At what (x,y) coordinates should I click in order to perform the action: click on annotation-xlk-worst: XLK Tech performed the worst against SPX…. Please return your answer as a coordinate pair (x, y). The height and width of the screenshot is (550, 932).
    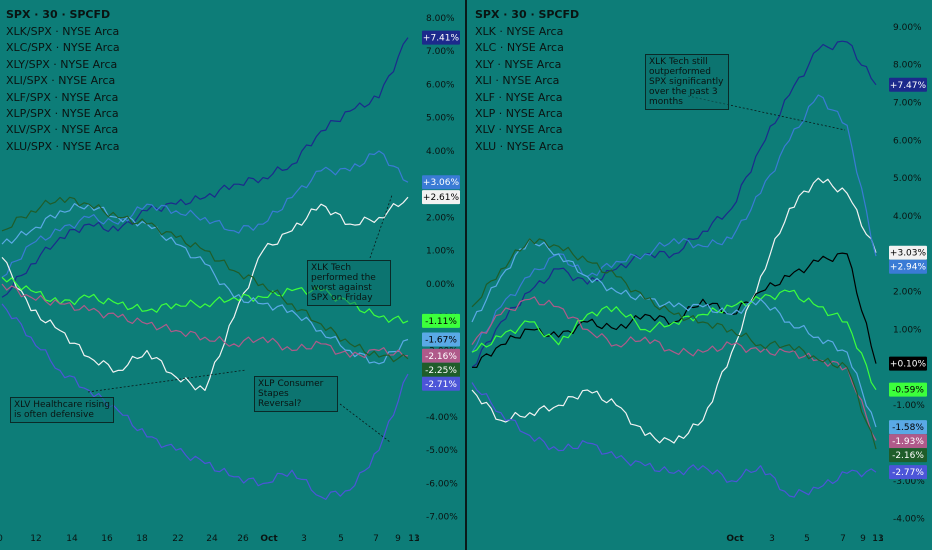
    Looking at the image, I should click on (349, 283).